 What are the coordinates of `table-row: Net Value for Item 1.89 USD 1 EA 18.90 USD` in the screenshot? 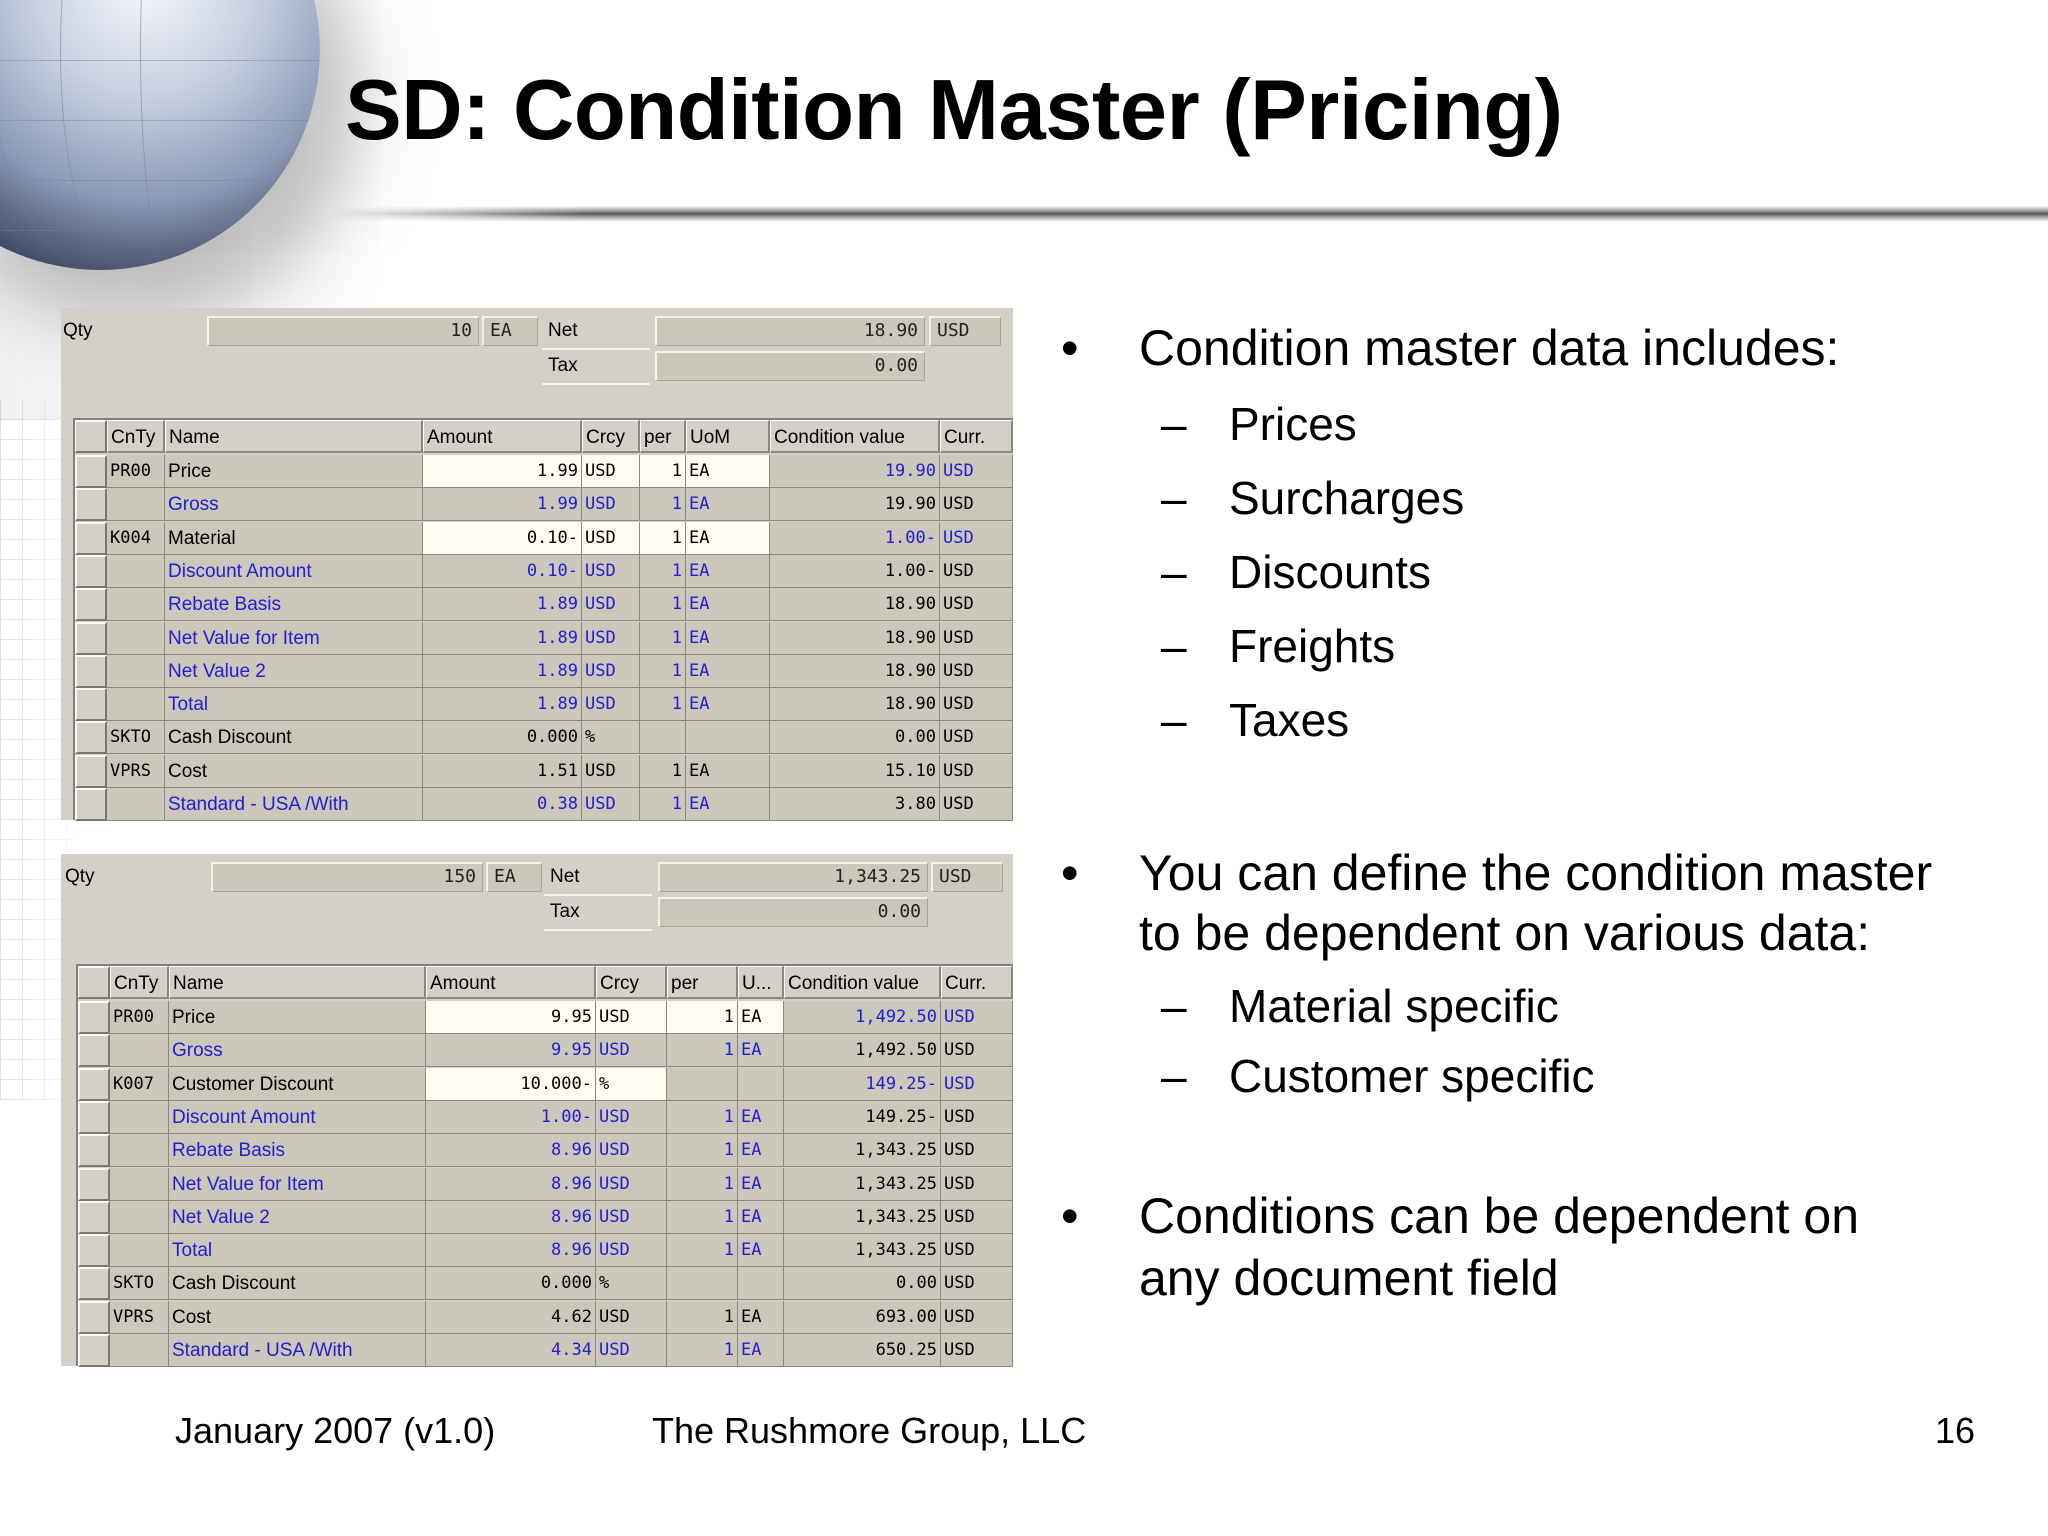 It's located at (544, 638).